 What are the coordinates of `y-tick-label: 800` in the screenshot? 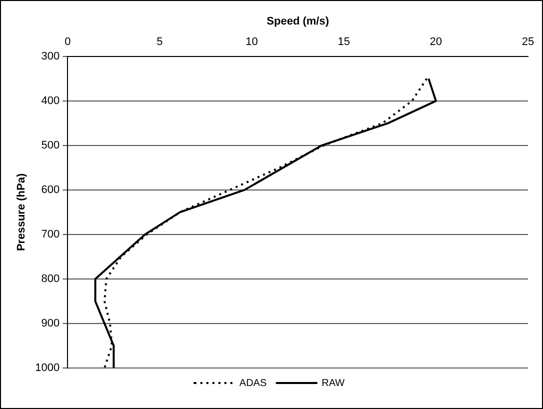 It's located at (50, 279).